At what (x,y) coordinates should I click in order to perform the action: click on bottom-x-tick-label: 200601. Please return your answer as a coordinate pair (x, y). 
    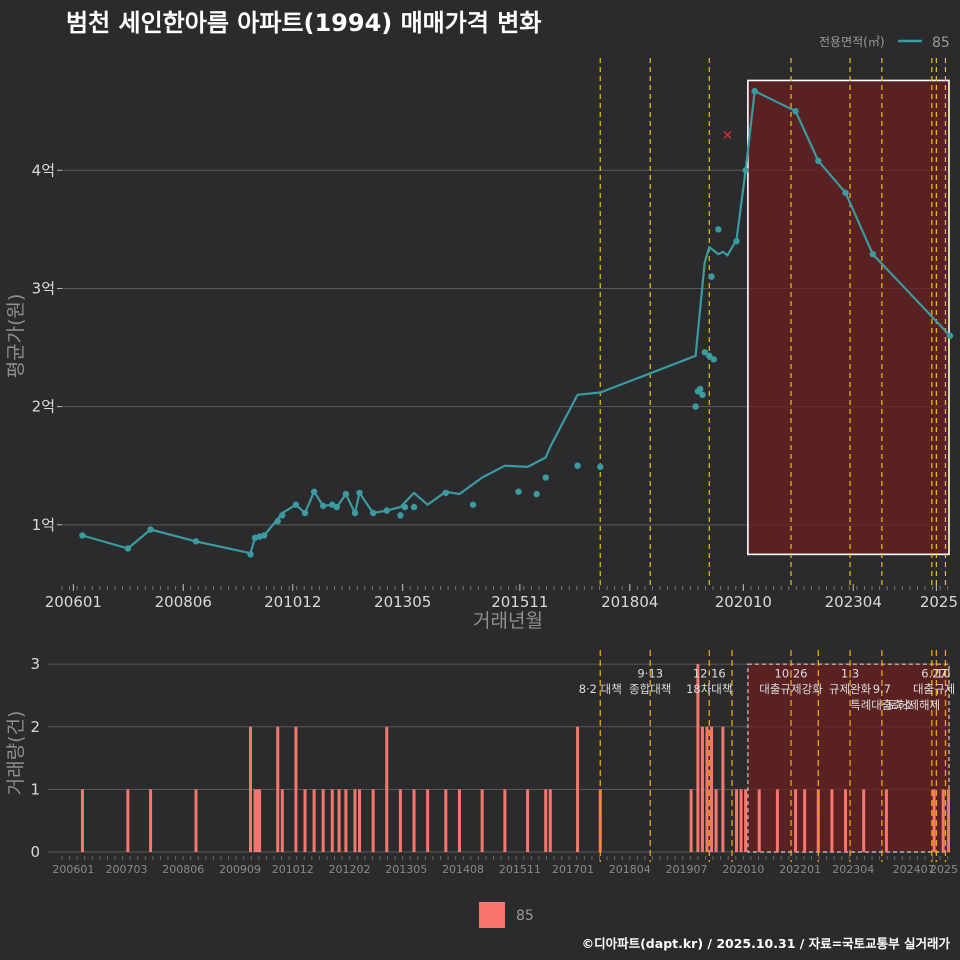
    Looking at the image, I should click on (73, 869).